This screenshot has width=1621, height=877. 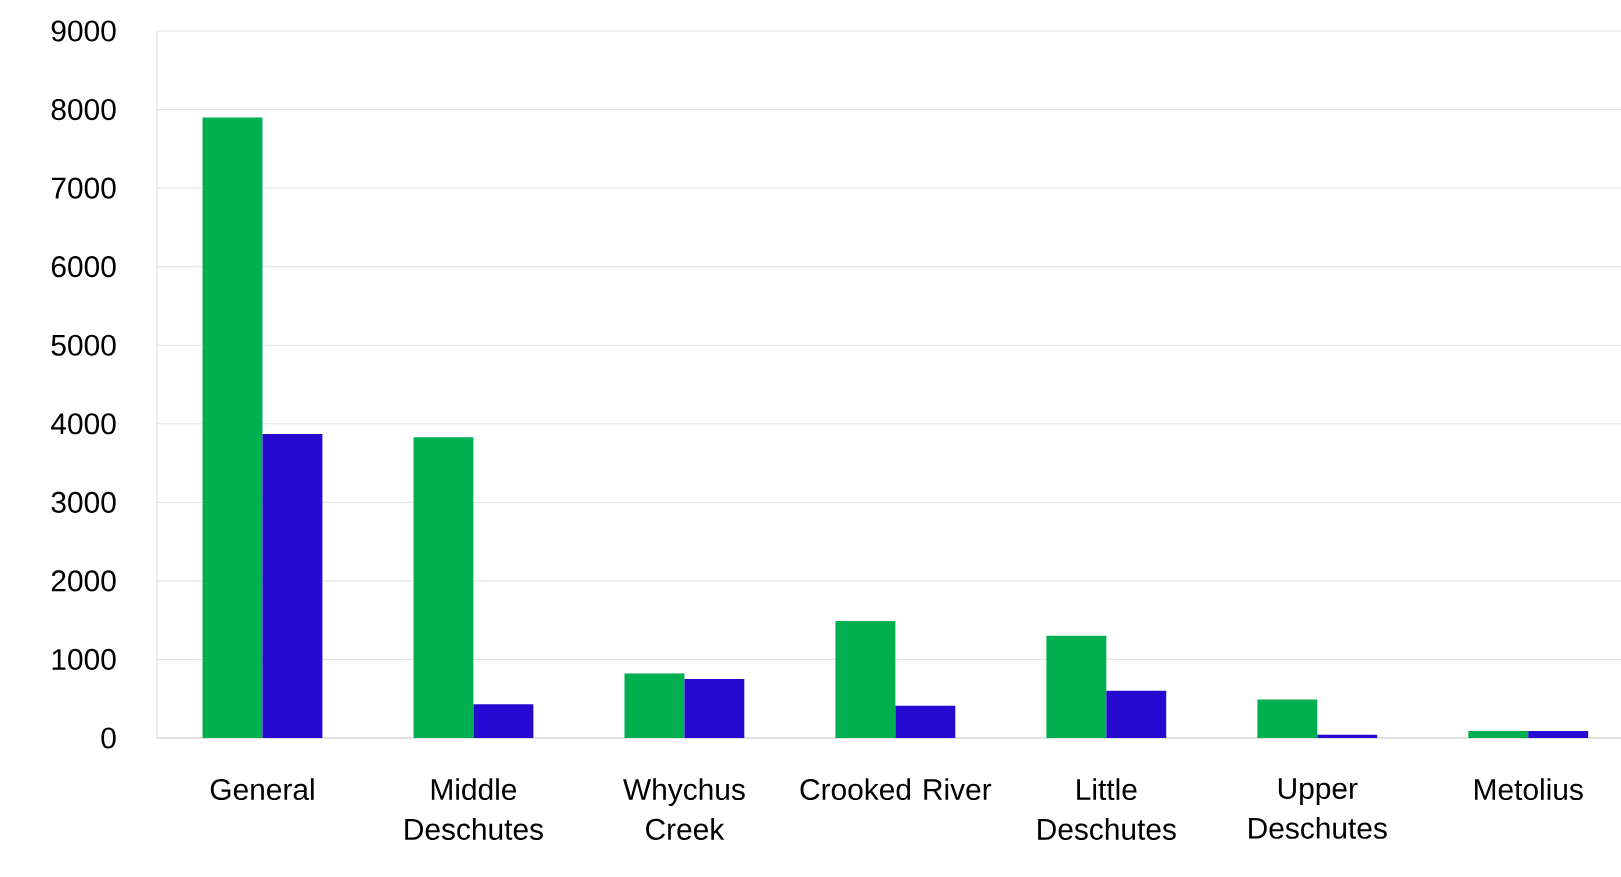 I want to click on y-tick-label: 8000, so click(x=83, y=109).